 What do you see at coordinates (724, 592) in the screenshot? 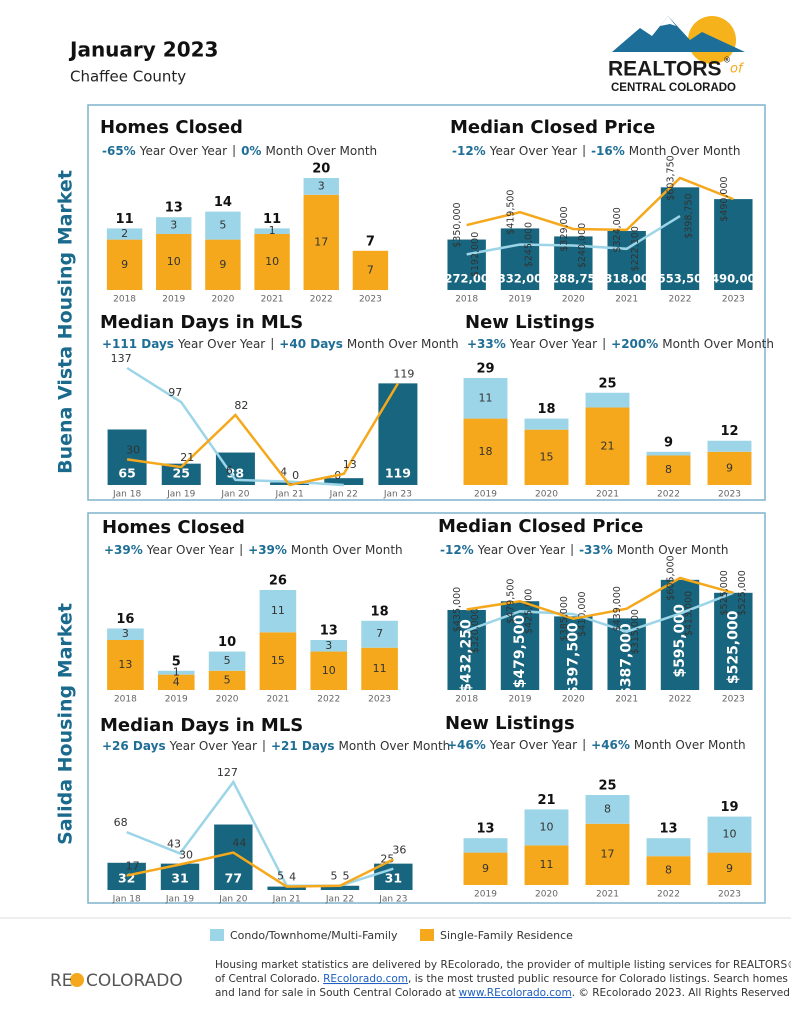
I see `line-label: $525,000` at bounding box center [724, 592].